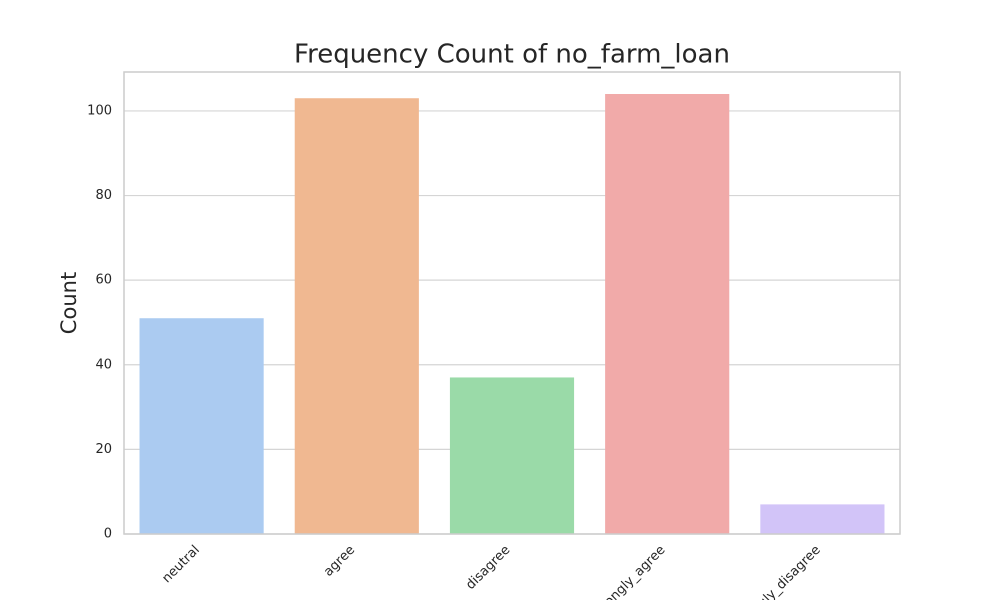 This screenshot has width=1000, height=600. What do you see at coordinates (108, 534) in the screenshot?
I see `y-tick-label: 0` at bounding box center [108, 534].